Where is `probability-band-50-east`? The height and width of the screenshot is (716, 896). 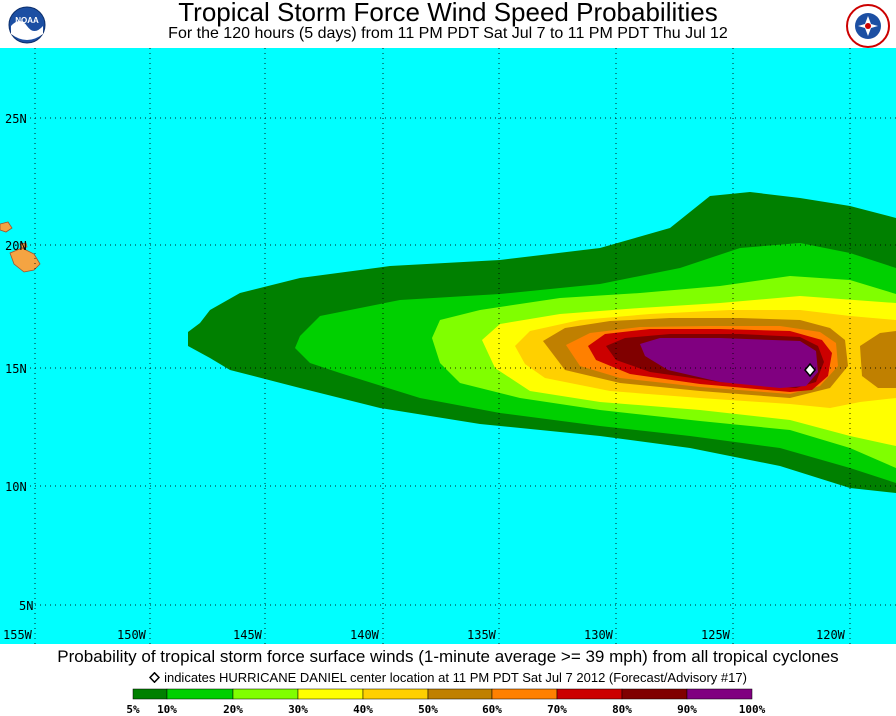
probability-band-50-east is located at coordinates (878, 359).